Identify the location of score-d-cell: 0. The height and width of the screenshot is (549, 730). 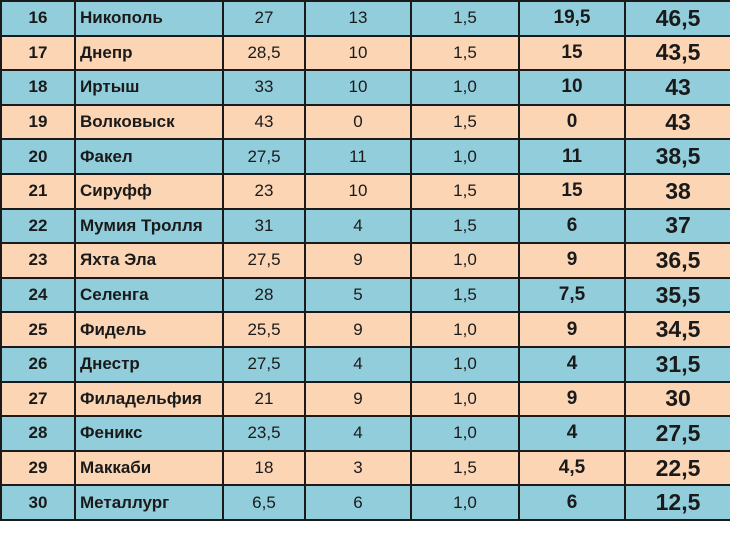
(572, 122).